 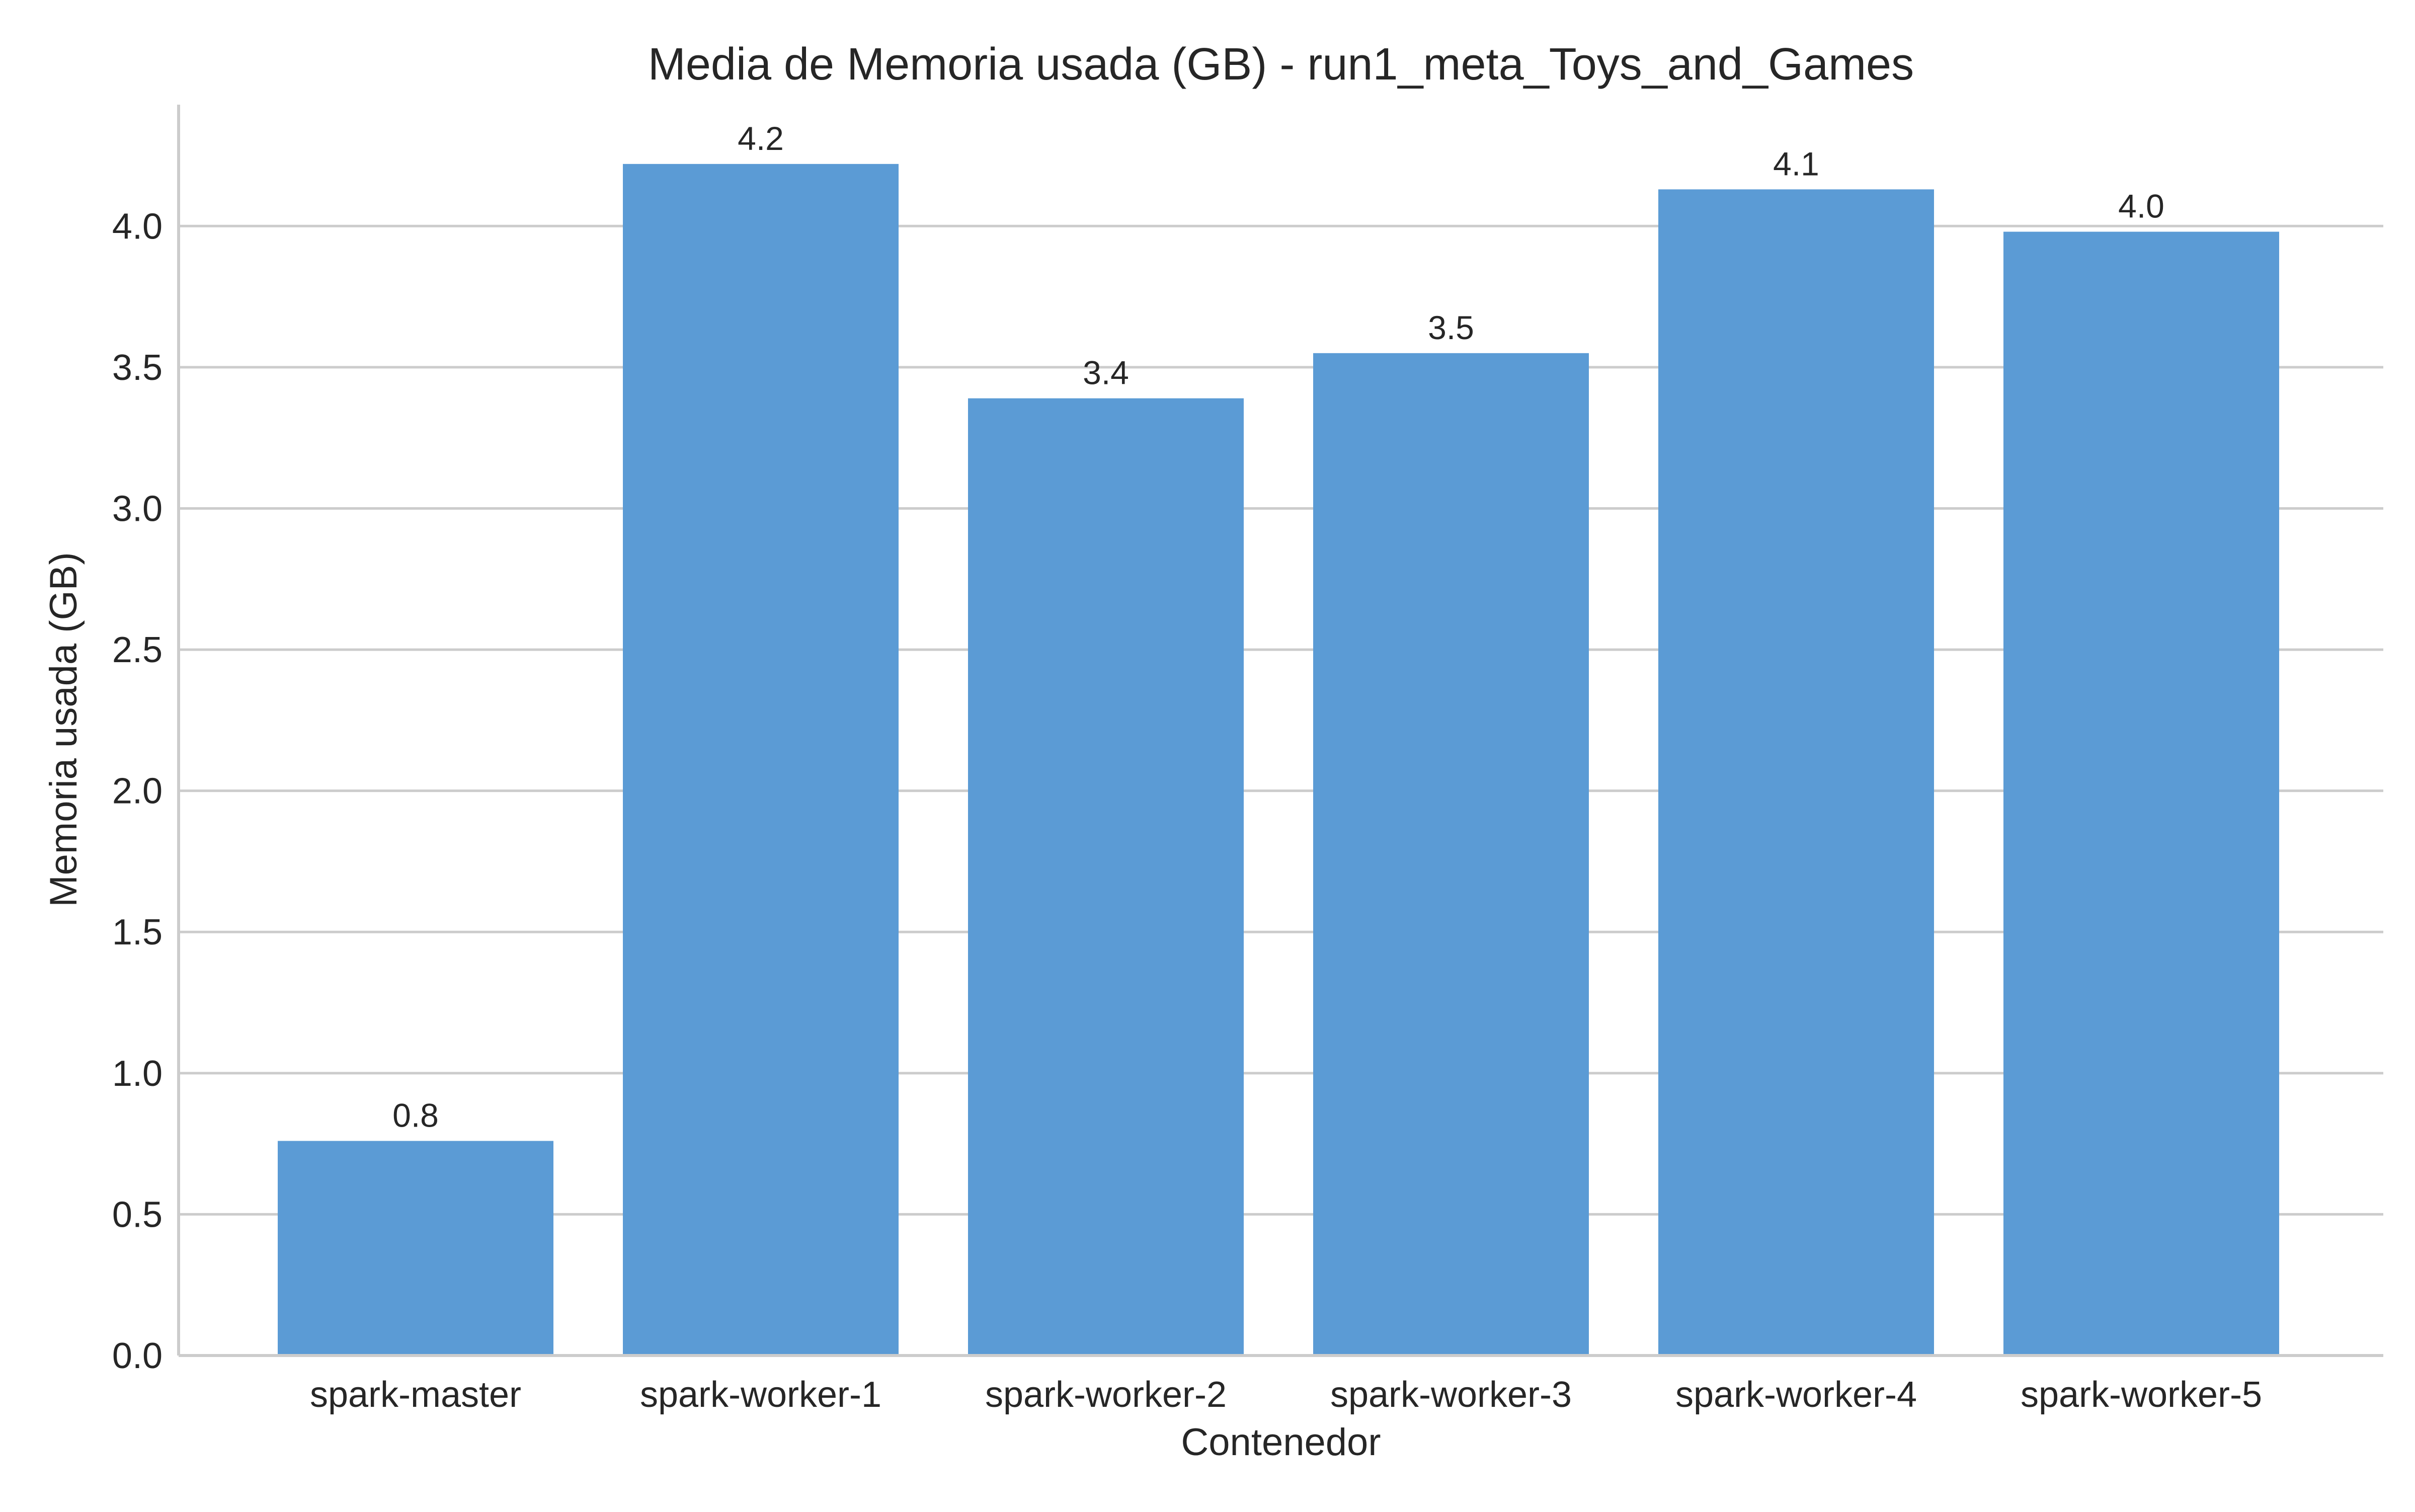 I want to click on y-tick-labels: 0.0 0.5 1.0 1.5 2.0 2.5 3.0 3.5 4.0, so click(x=138, y=791).